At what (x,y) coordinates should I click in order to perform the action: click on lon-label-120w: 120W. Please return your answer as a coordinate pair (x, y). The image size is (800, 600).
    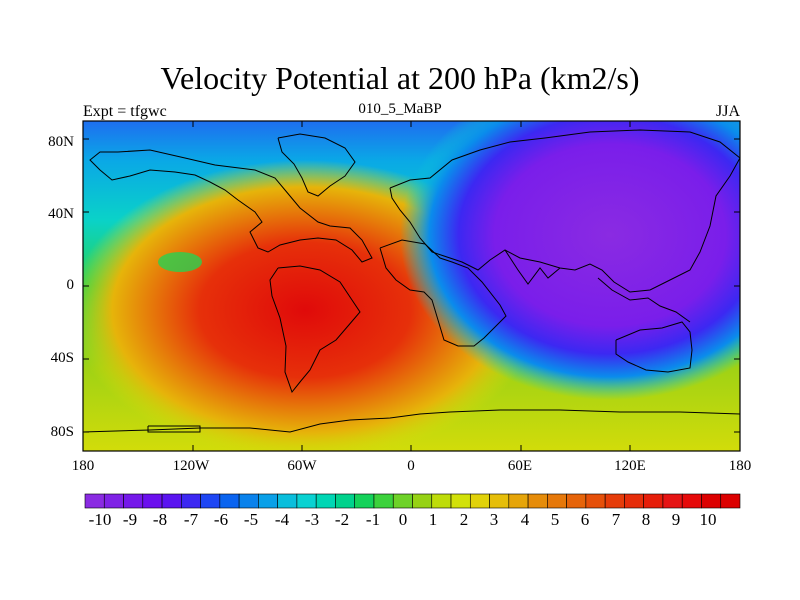
    Looking at the image, I should click on (191, 466).